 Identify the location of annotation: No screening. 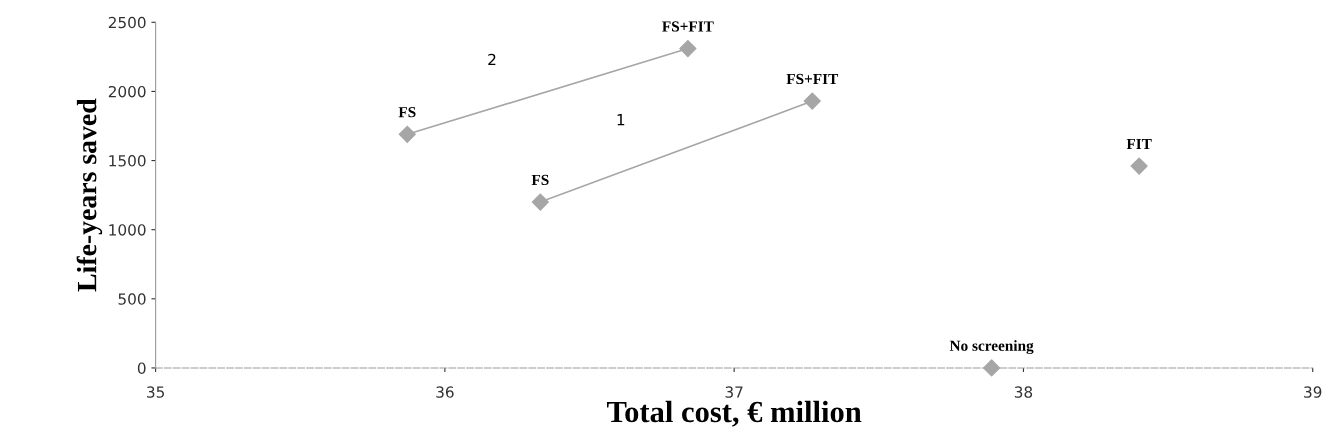
(991, 347).